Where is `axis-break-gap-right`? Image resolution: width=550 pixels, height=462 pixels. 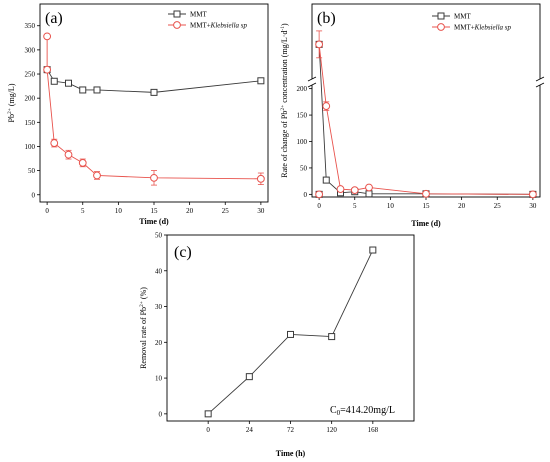 axis-break-gap-right is located at coordinates (540, 82).